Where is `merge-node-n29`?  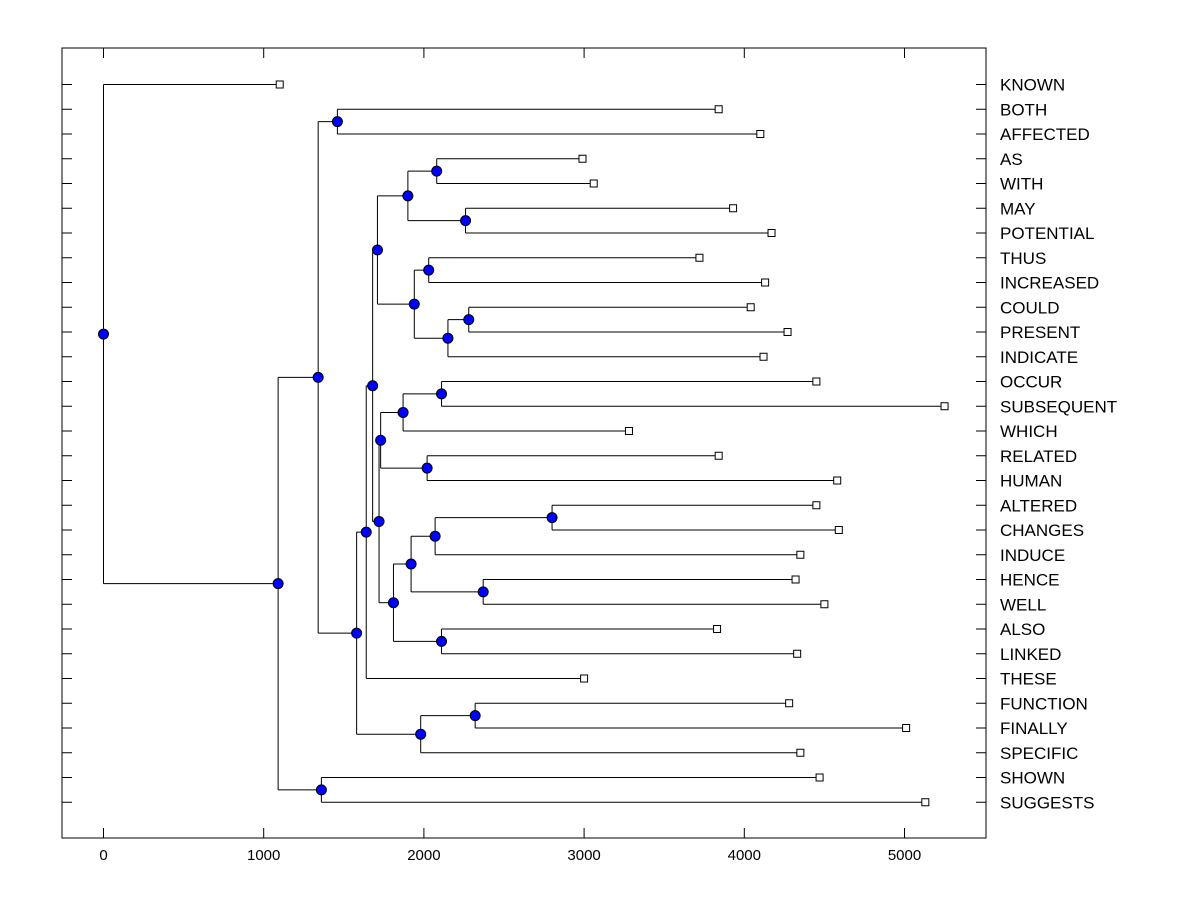 merge-node-n29 is located at coordinates (103, 334).